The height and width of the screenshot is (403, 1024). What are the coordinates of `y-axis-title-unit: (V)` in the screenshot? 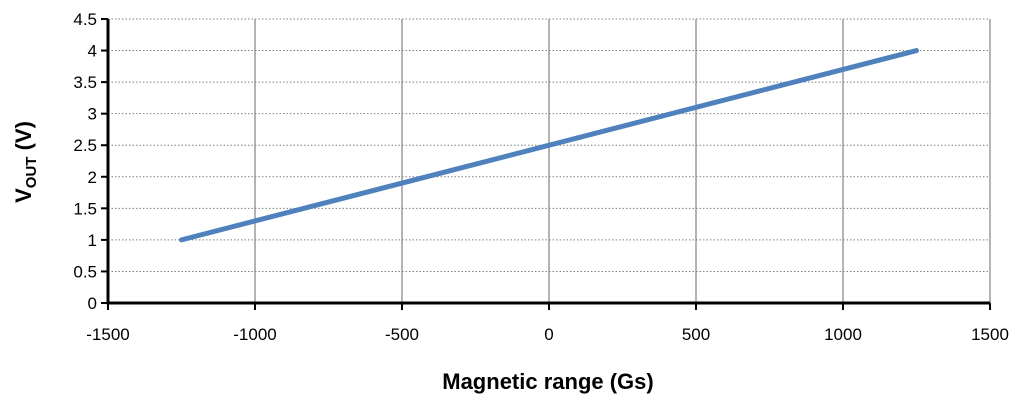 It's located at (23, 138).